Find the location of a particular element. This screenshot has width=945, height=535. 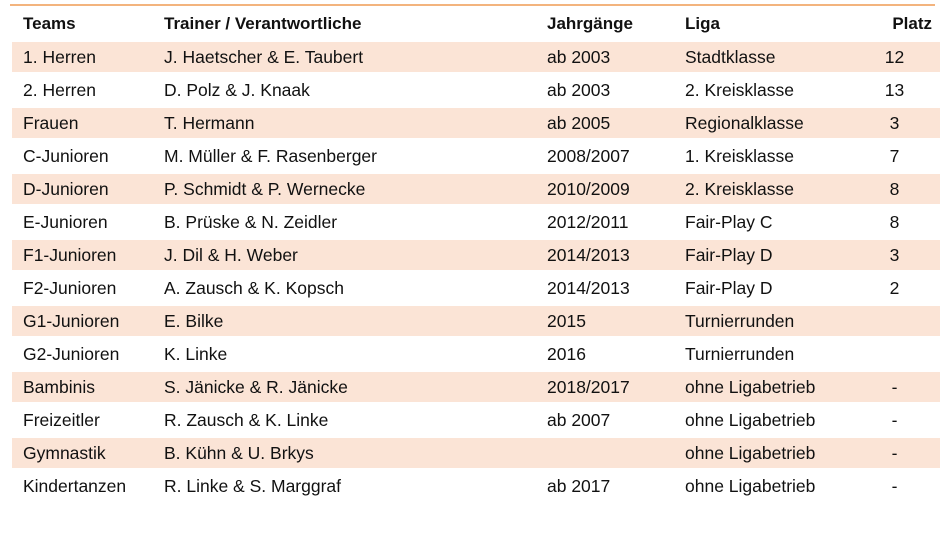

cell-trainer: R. Linke & S. Marggraf is located at coordinates (253, 485).